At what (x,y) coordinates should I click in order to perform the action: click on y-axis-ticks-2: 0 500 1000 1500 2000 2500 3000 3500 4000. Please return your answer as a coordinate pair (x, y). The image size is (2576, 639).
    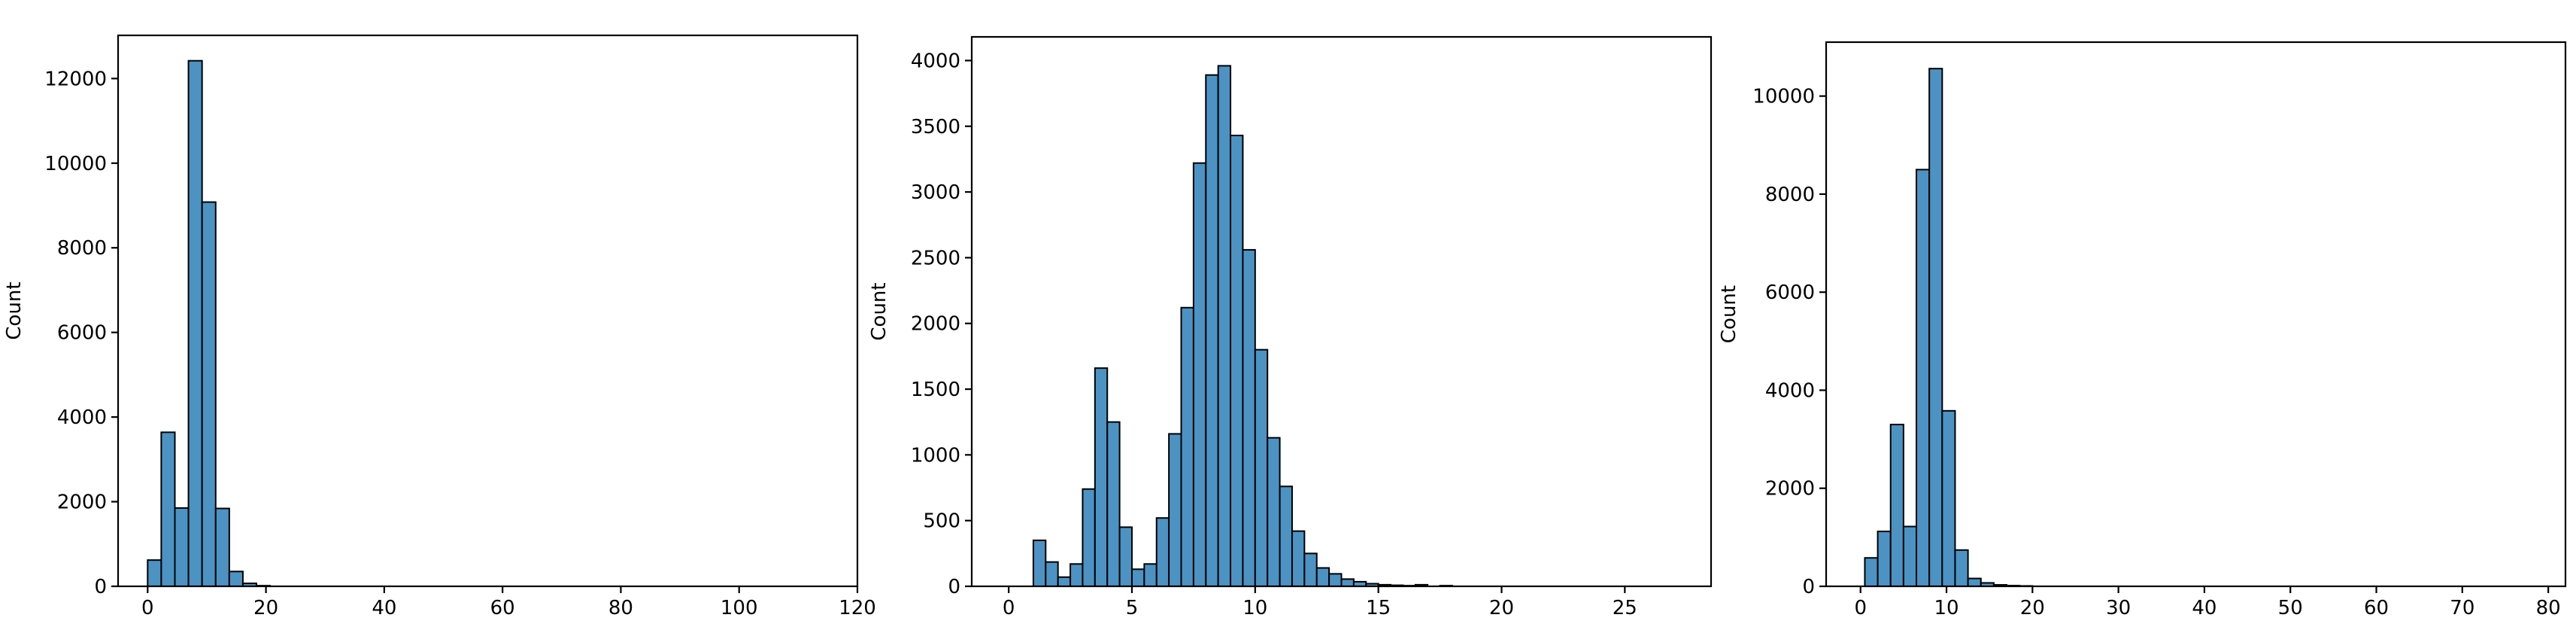
    Looking at the image, I should click on (942, 324).